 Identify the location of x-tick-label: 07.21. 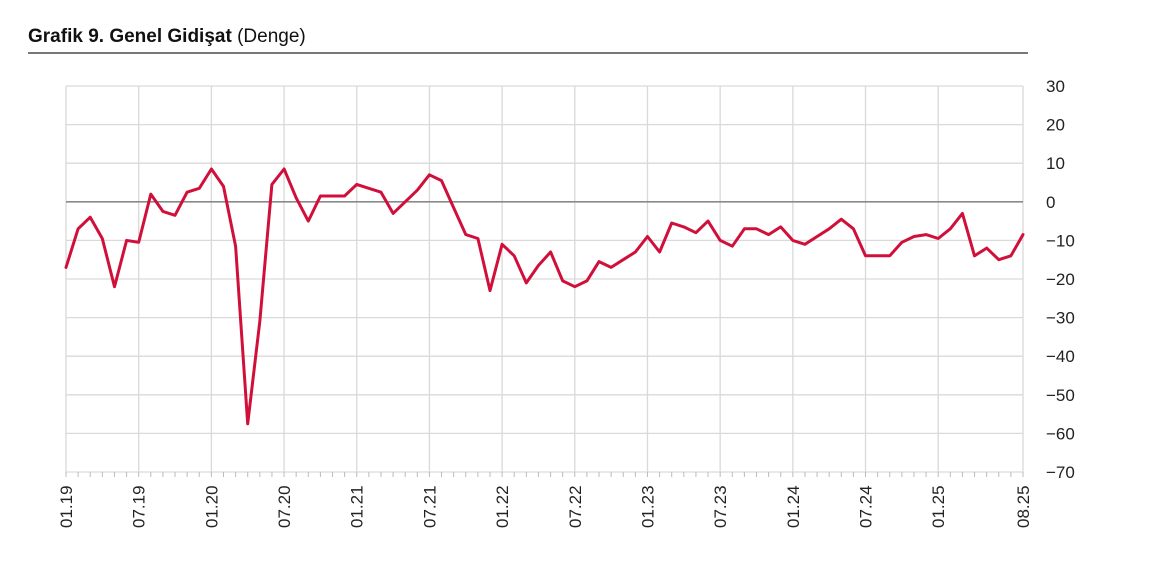
(429, 506).